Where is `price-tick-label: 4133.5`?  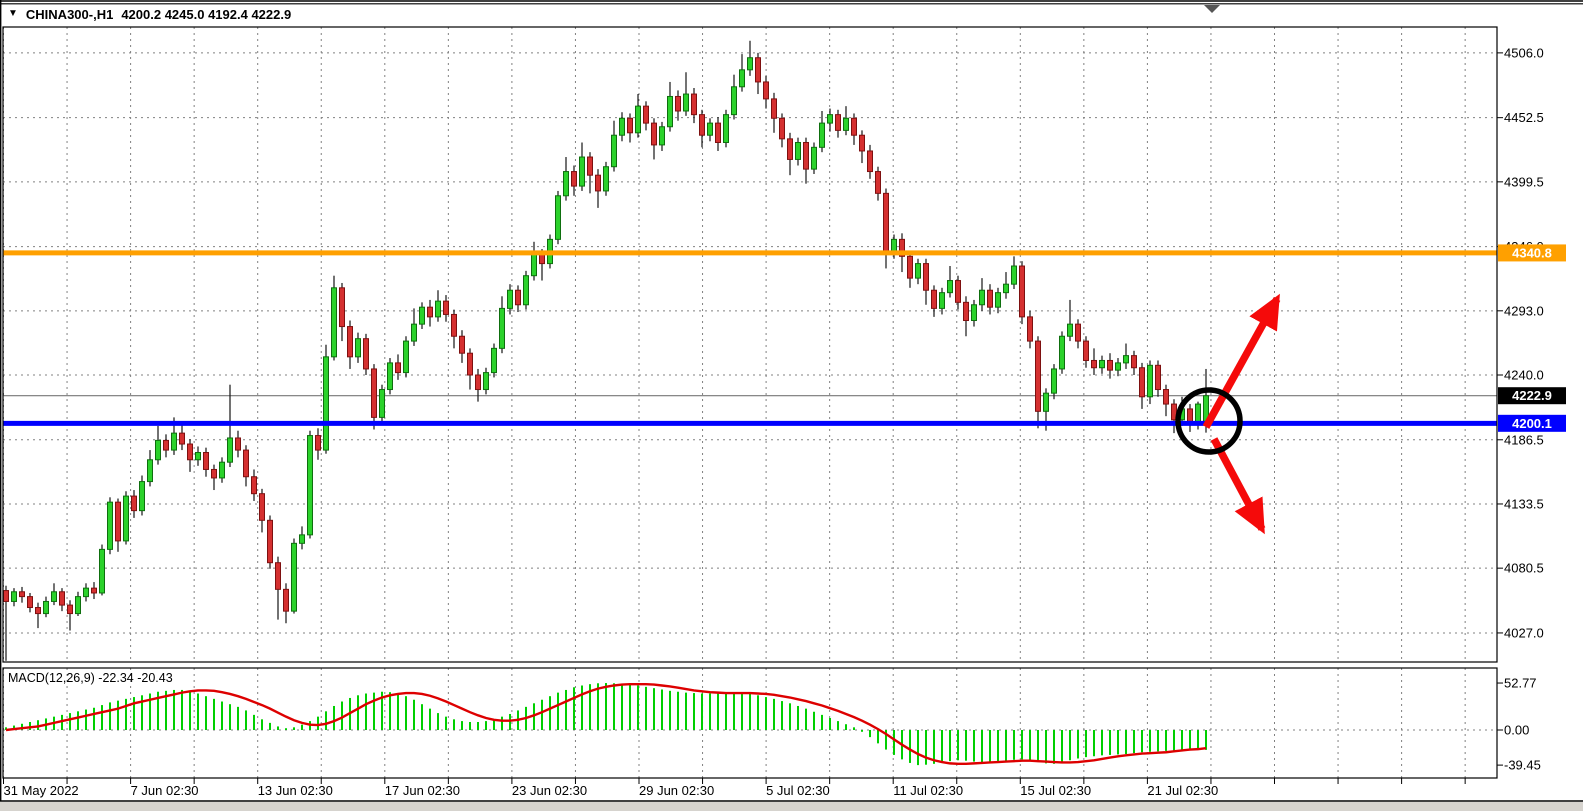 price-tick-label: 4133.5 is located at coordinates (1524, 503).